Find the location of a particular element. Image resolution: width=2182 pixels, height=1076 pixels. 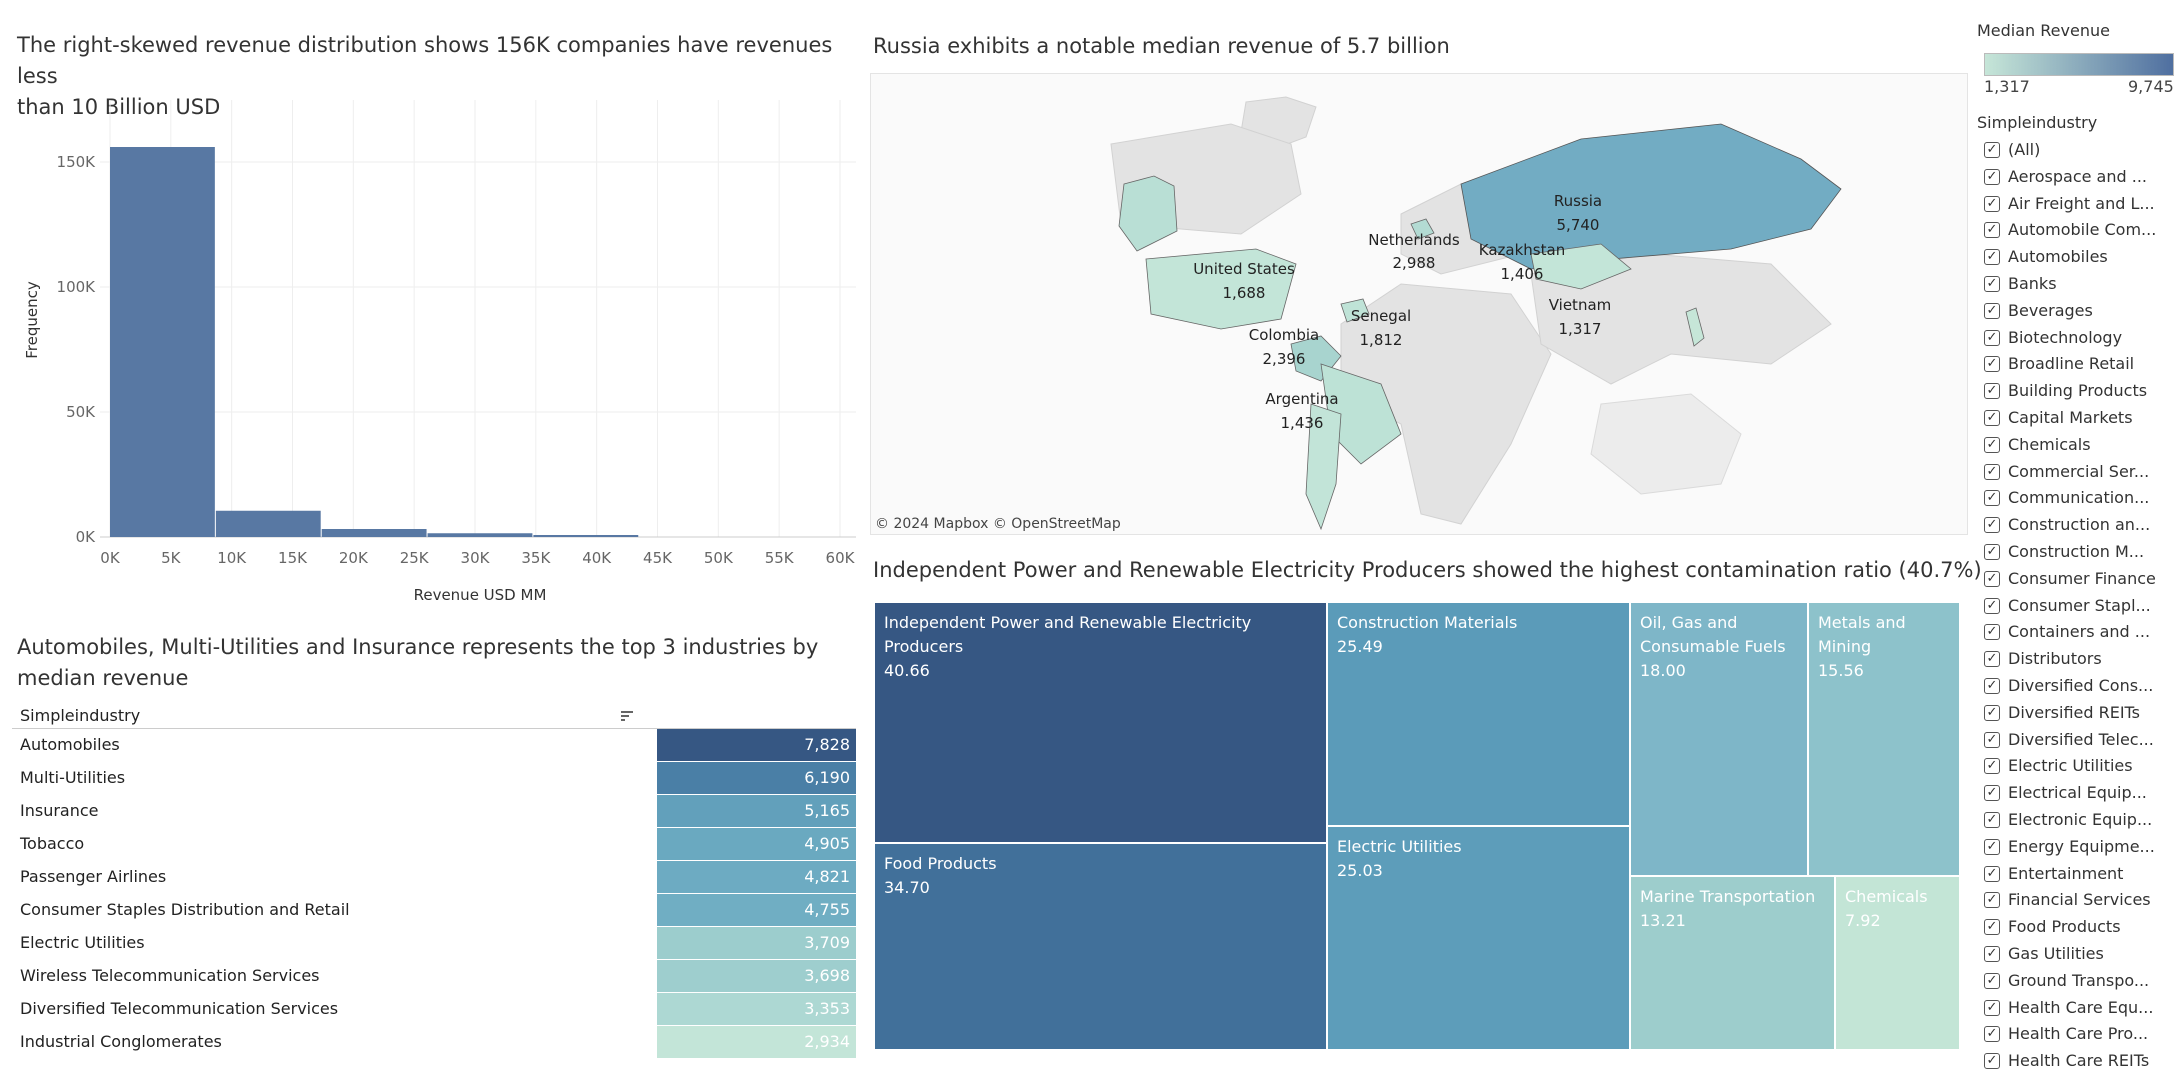

table-row: Electric Utilities 3,709 is located at coordinates (434, 943).